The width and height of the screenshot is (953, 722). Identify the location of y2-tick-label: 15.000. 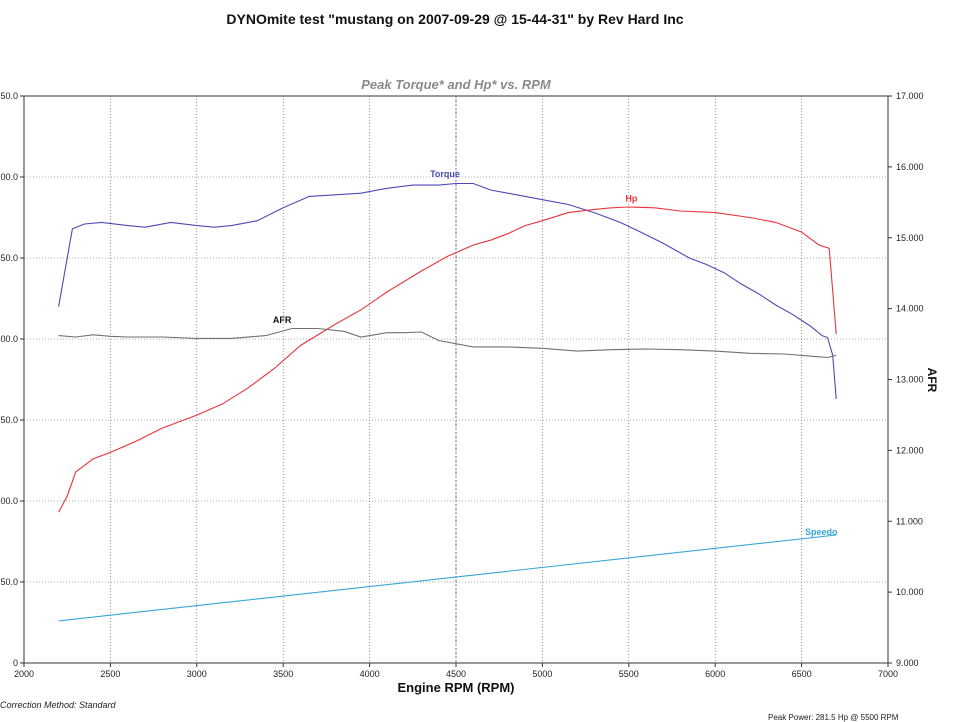
(910, 238).